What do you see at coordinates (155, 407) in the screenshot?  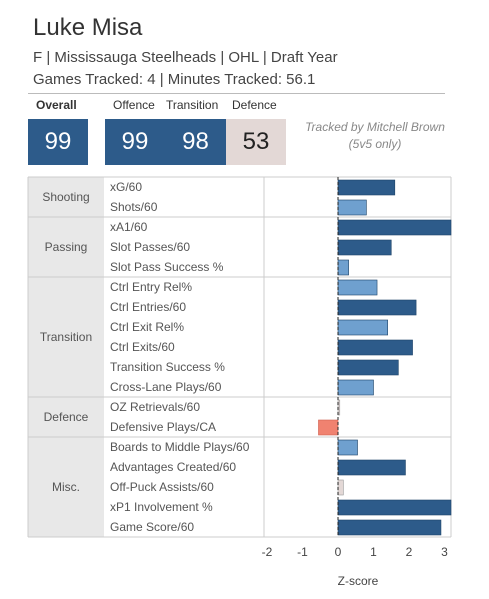 I see `metric-label: OZ Retrievals/60` at bounding box center [155, 407].